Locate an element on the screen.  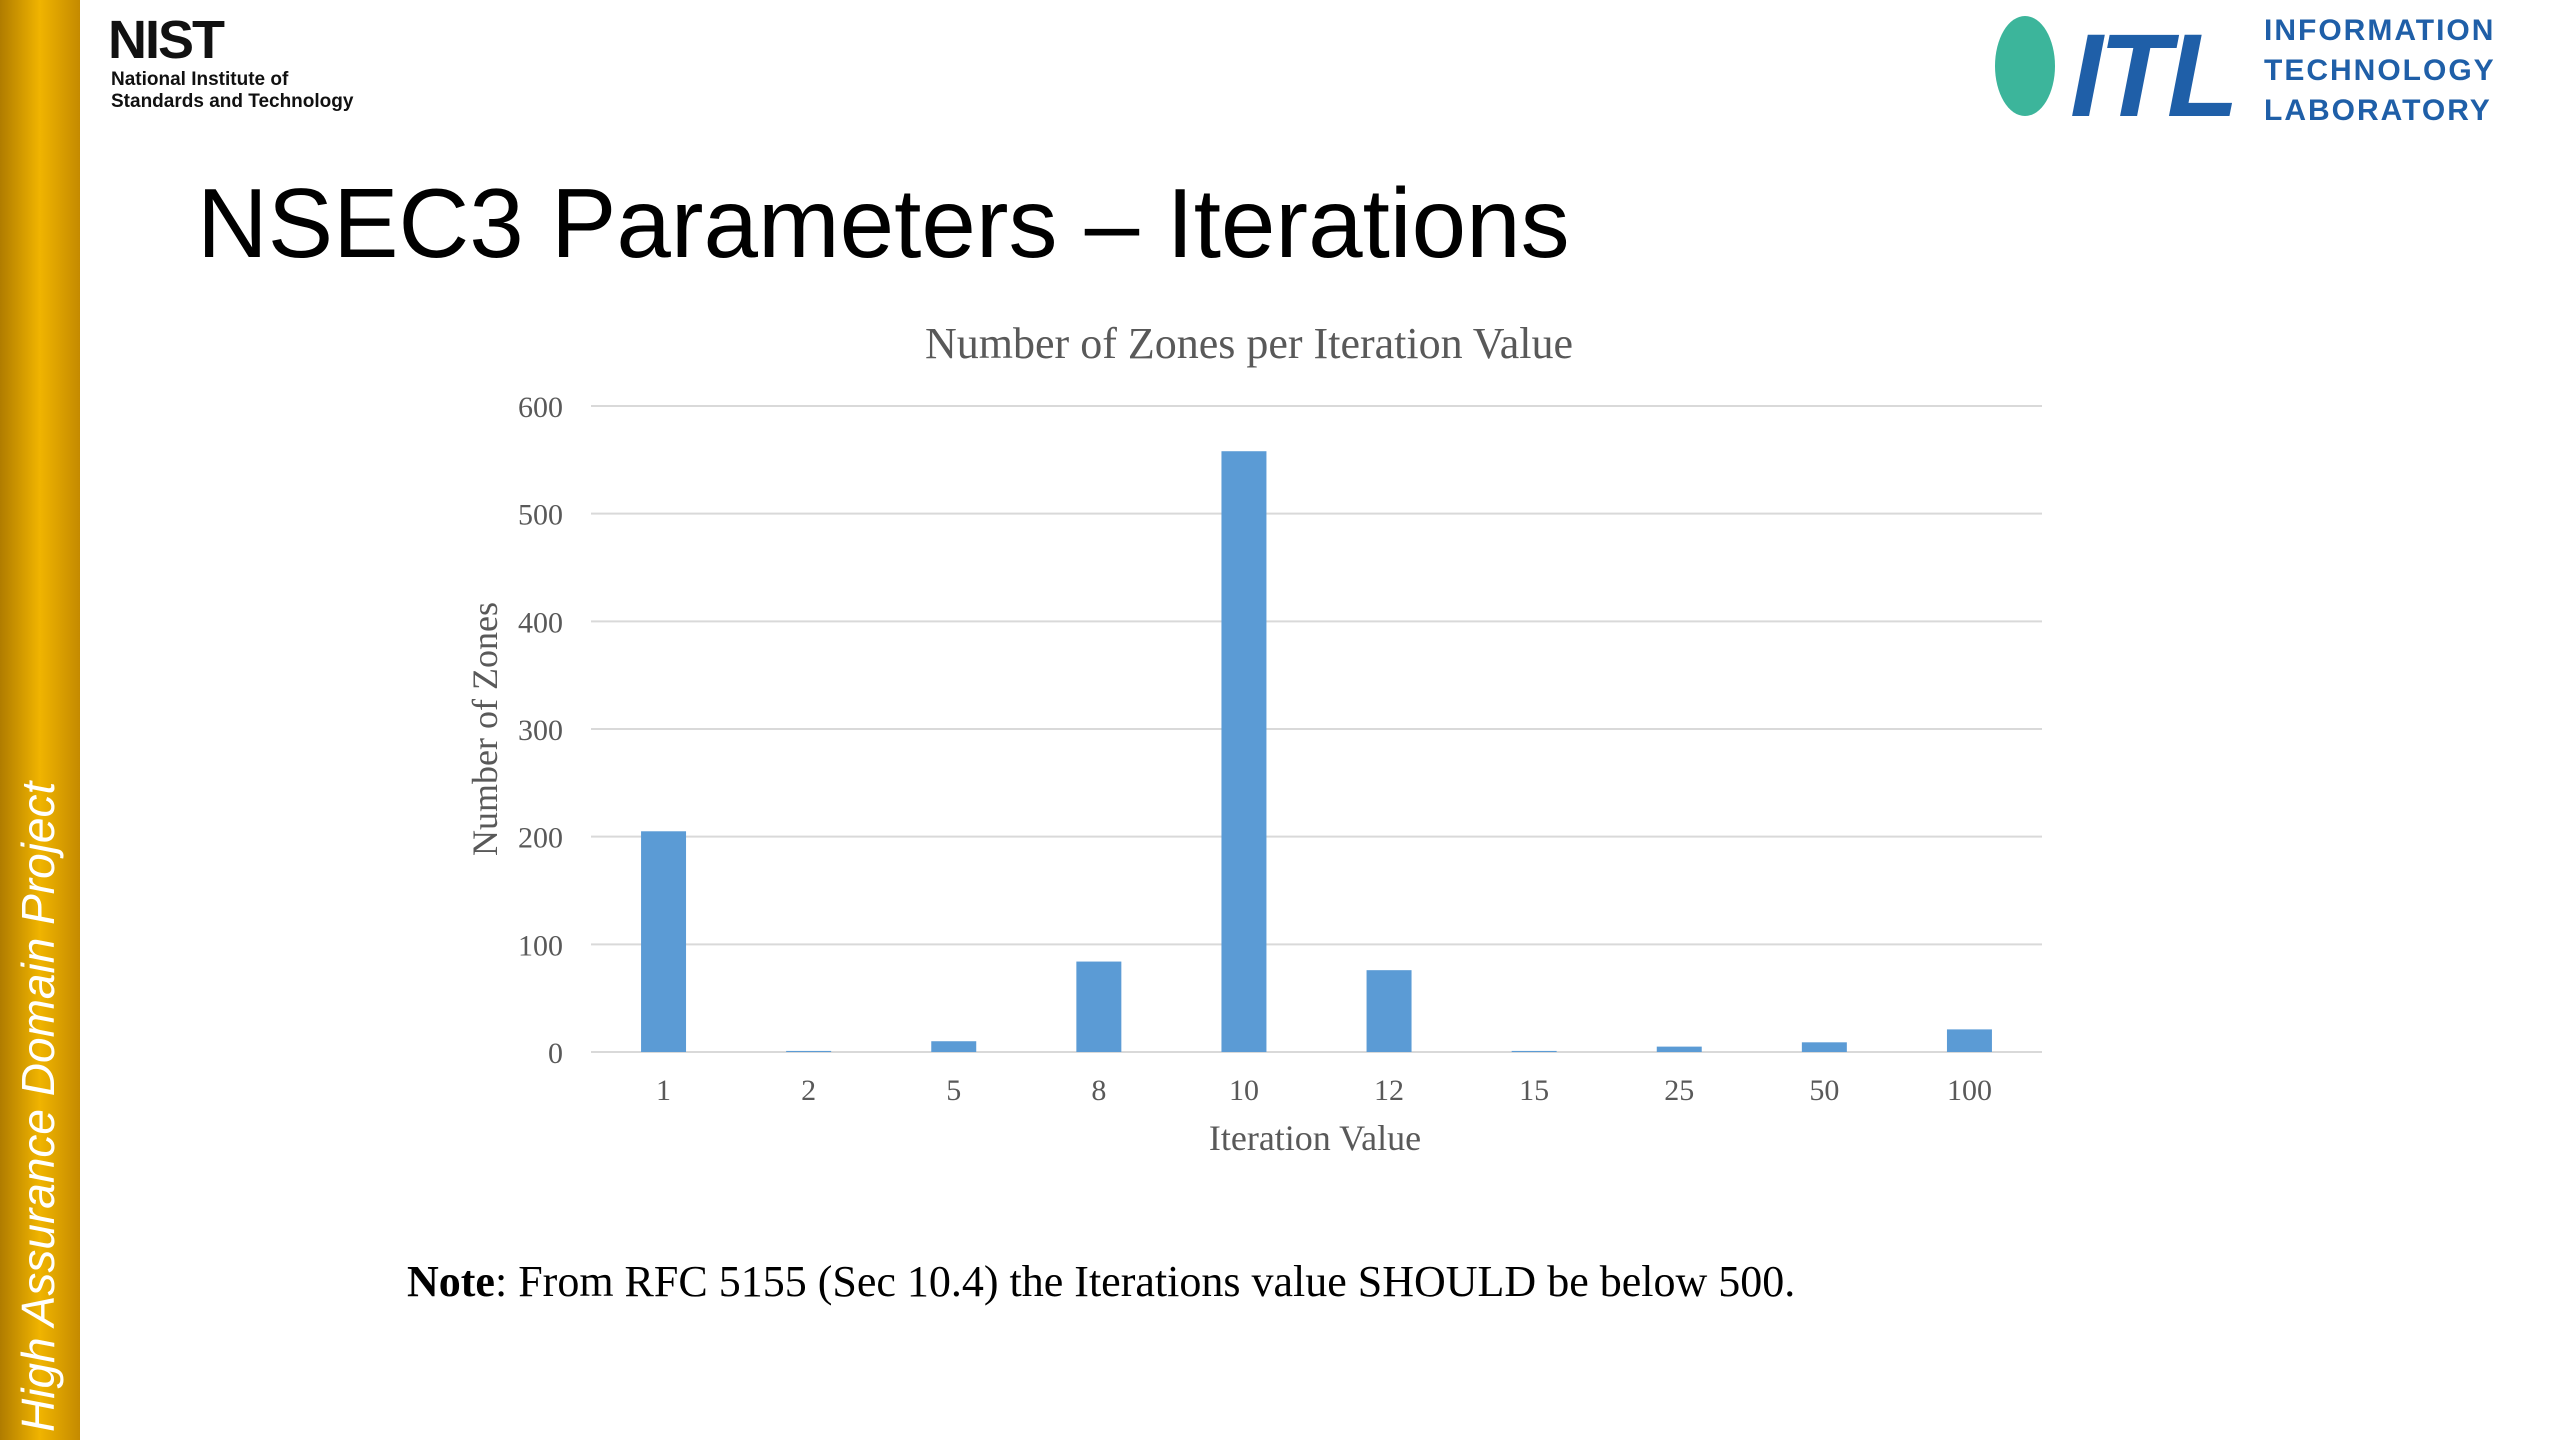
y-tick-label: 0 is located at coordinates (555, 1053).